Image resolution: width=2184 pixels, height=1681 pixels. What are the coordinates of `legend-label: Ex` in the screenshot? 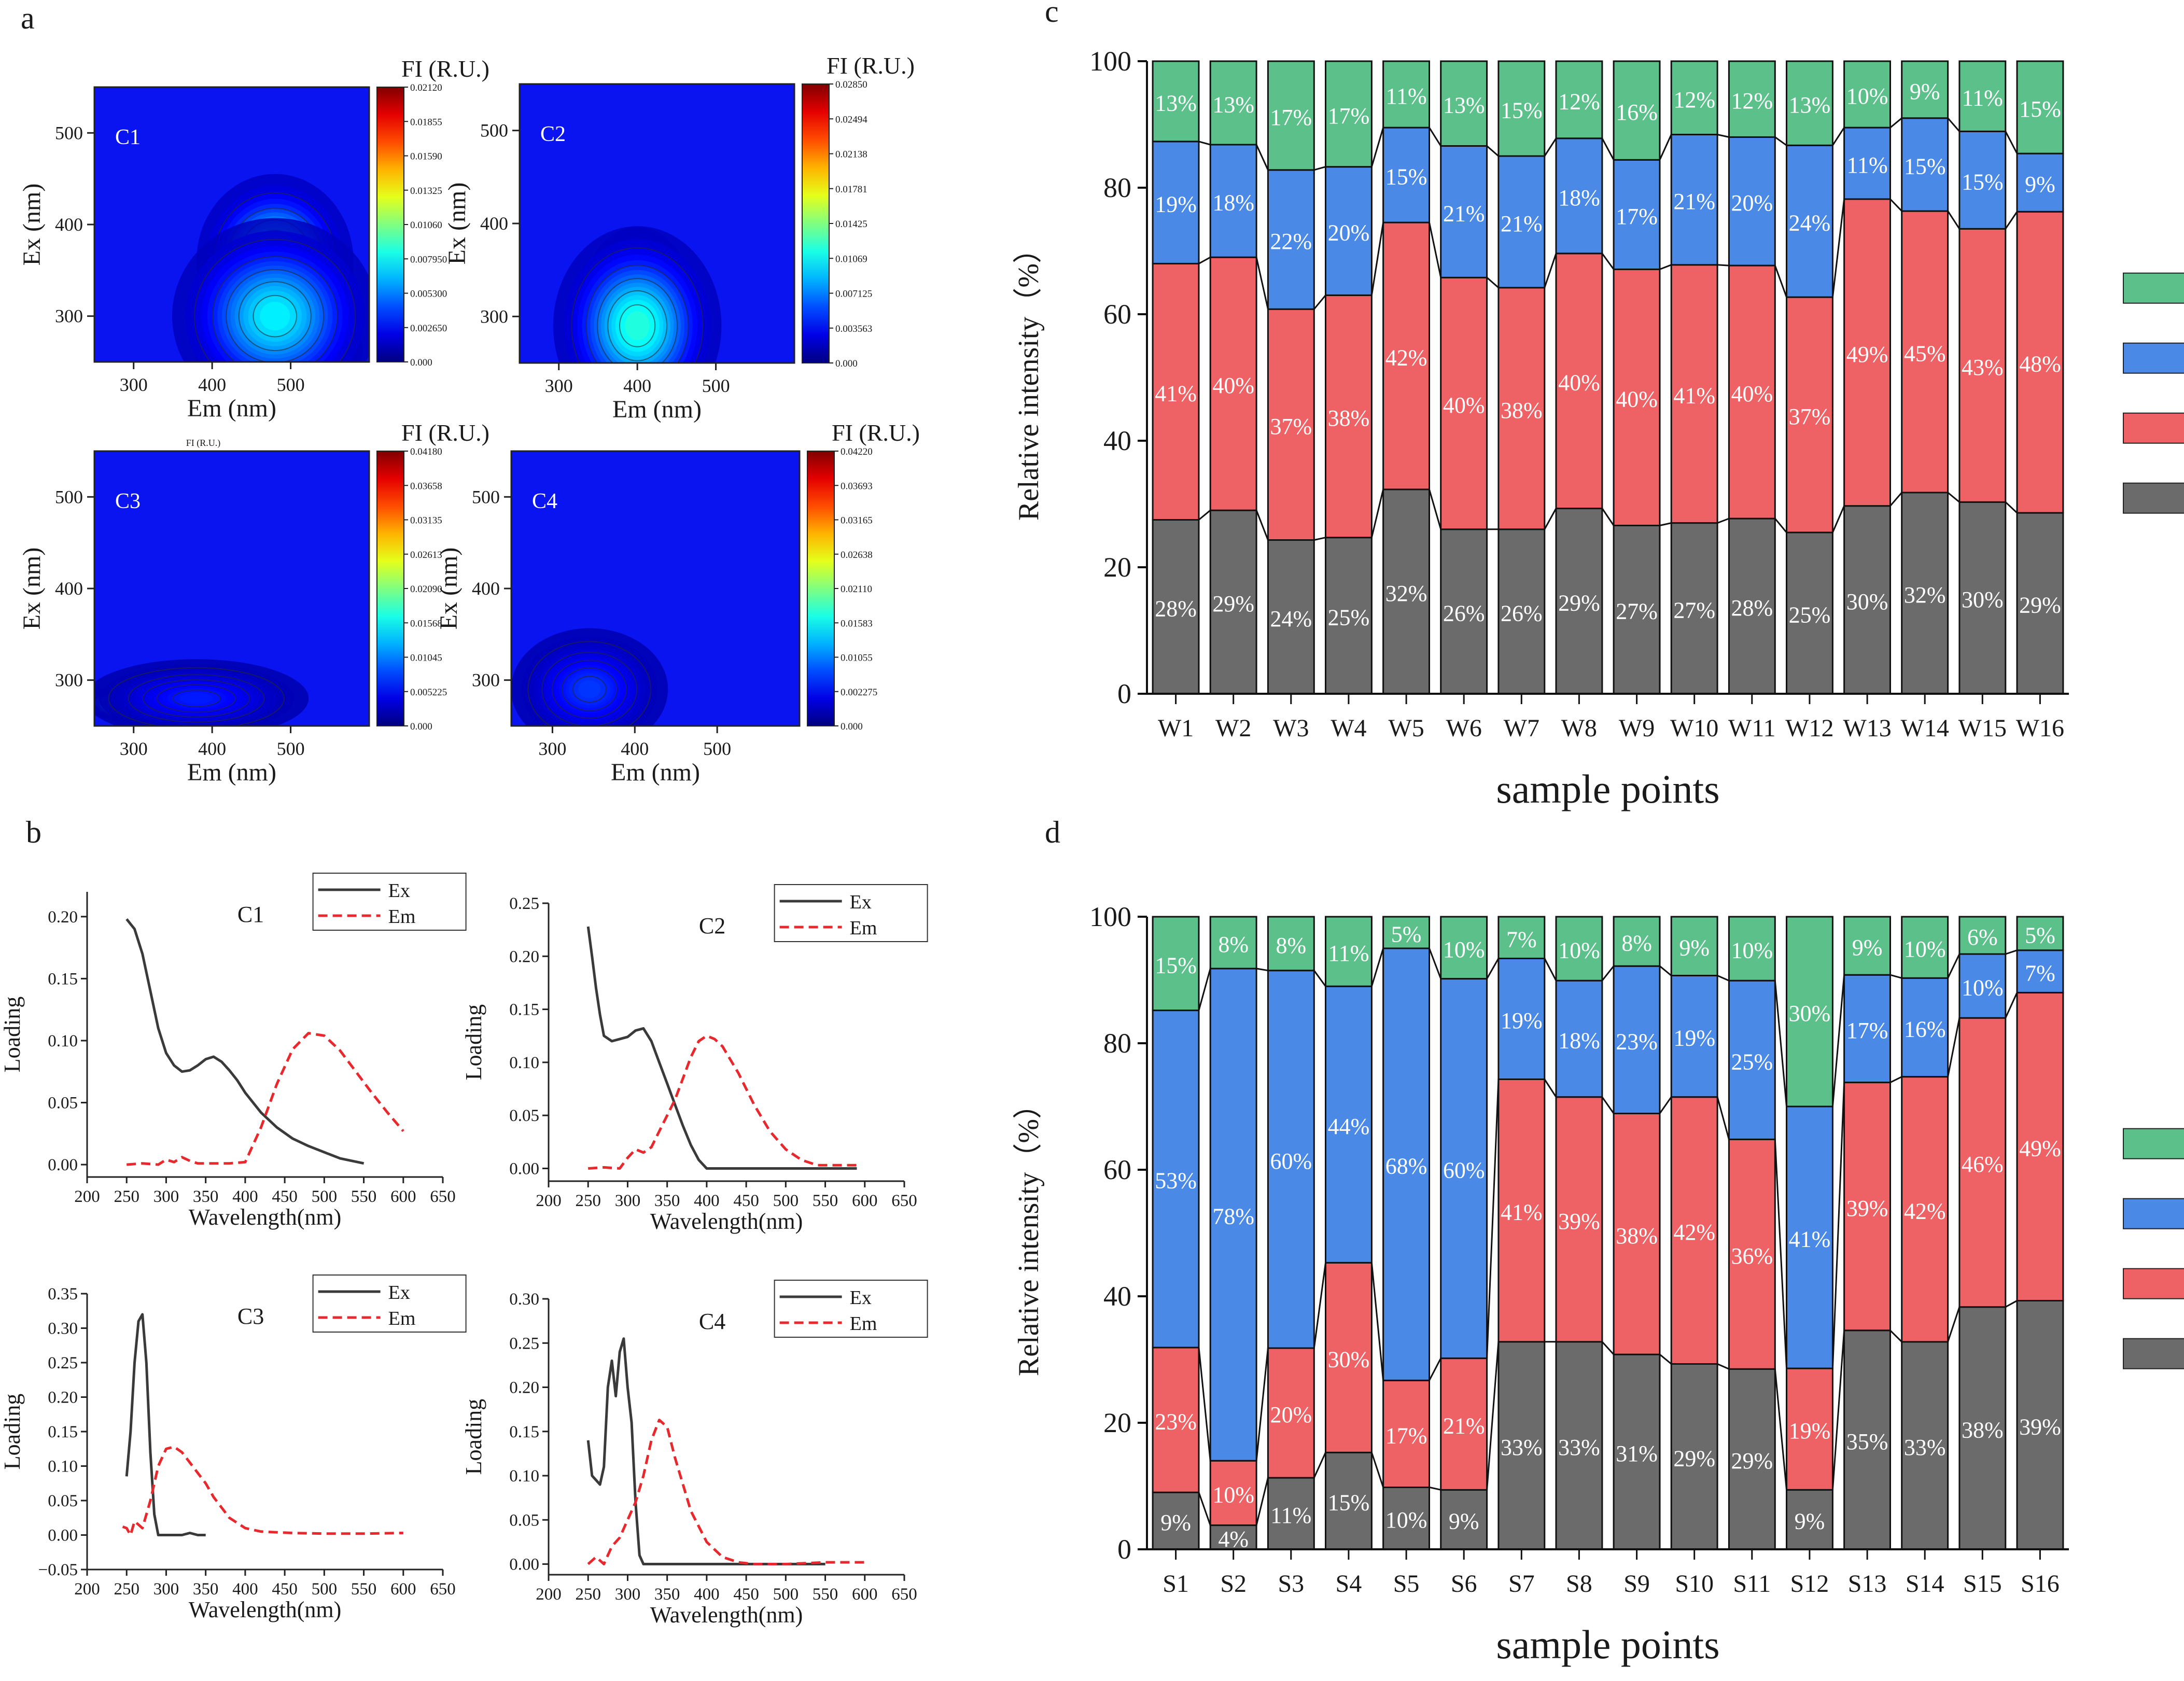 It's located at (861, 902).